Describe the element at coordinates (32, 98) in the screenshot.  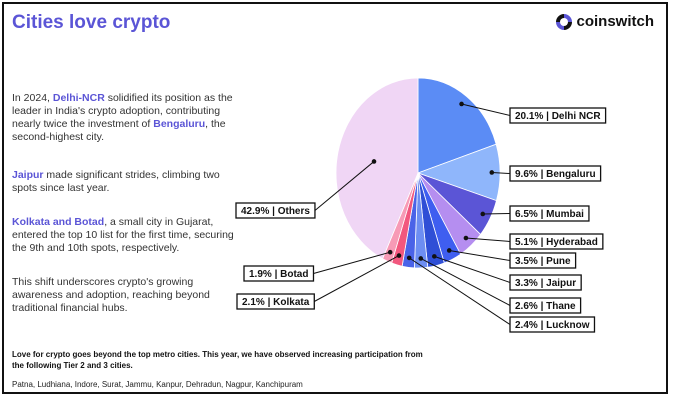
I see `p1-pre: In 2024,` at that location.